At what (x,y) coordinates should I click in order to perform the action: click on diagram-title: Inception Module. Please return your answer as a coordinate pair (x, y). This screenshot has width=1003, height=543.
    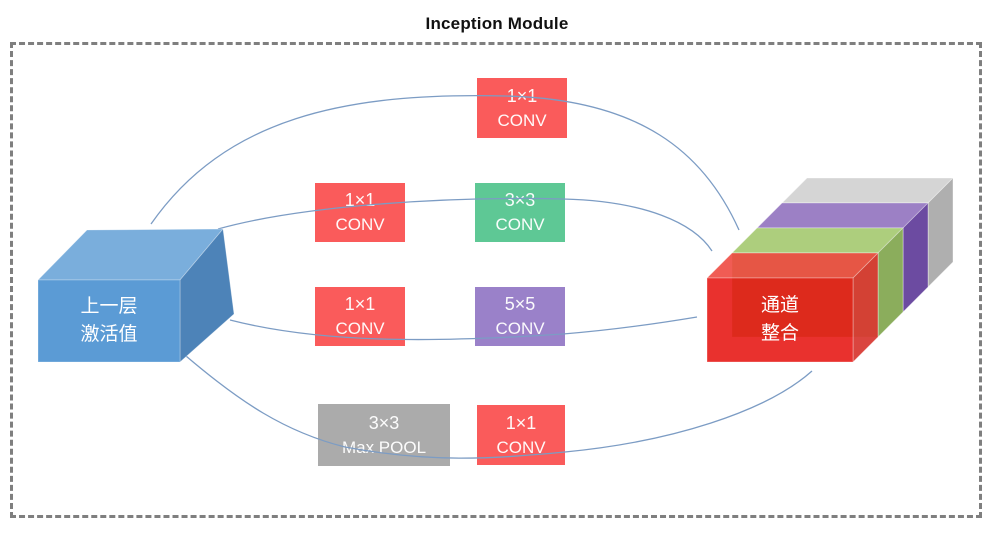
    Looking at the image, I should click on (497, 23).